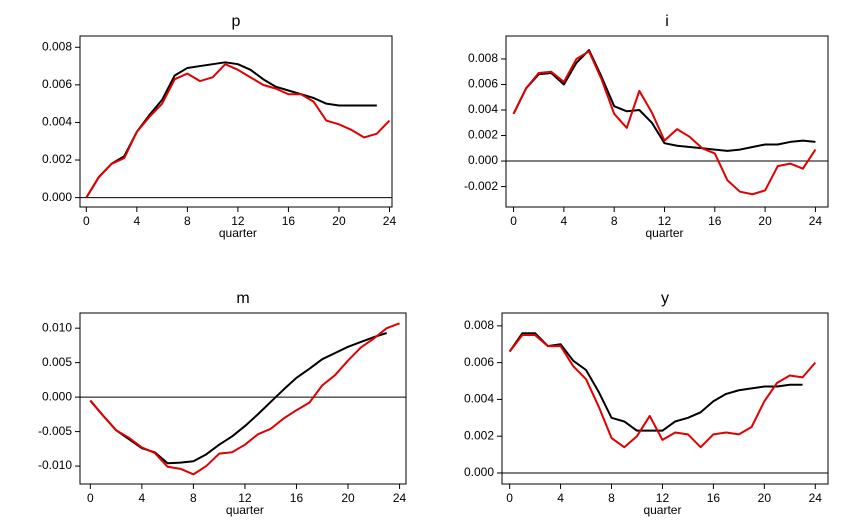  Describe the element at coordinates (667, 21) in the screenshot. I see `panel-title: i` at that location.